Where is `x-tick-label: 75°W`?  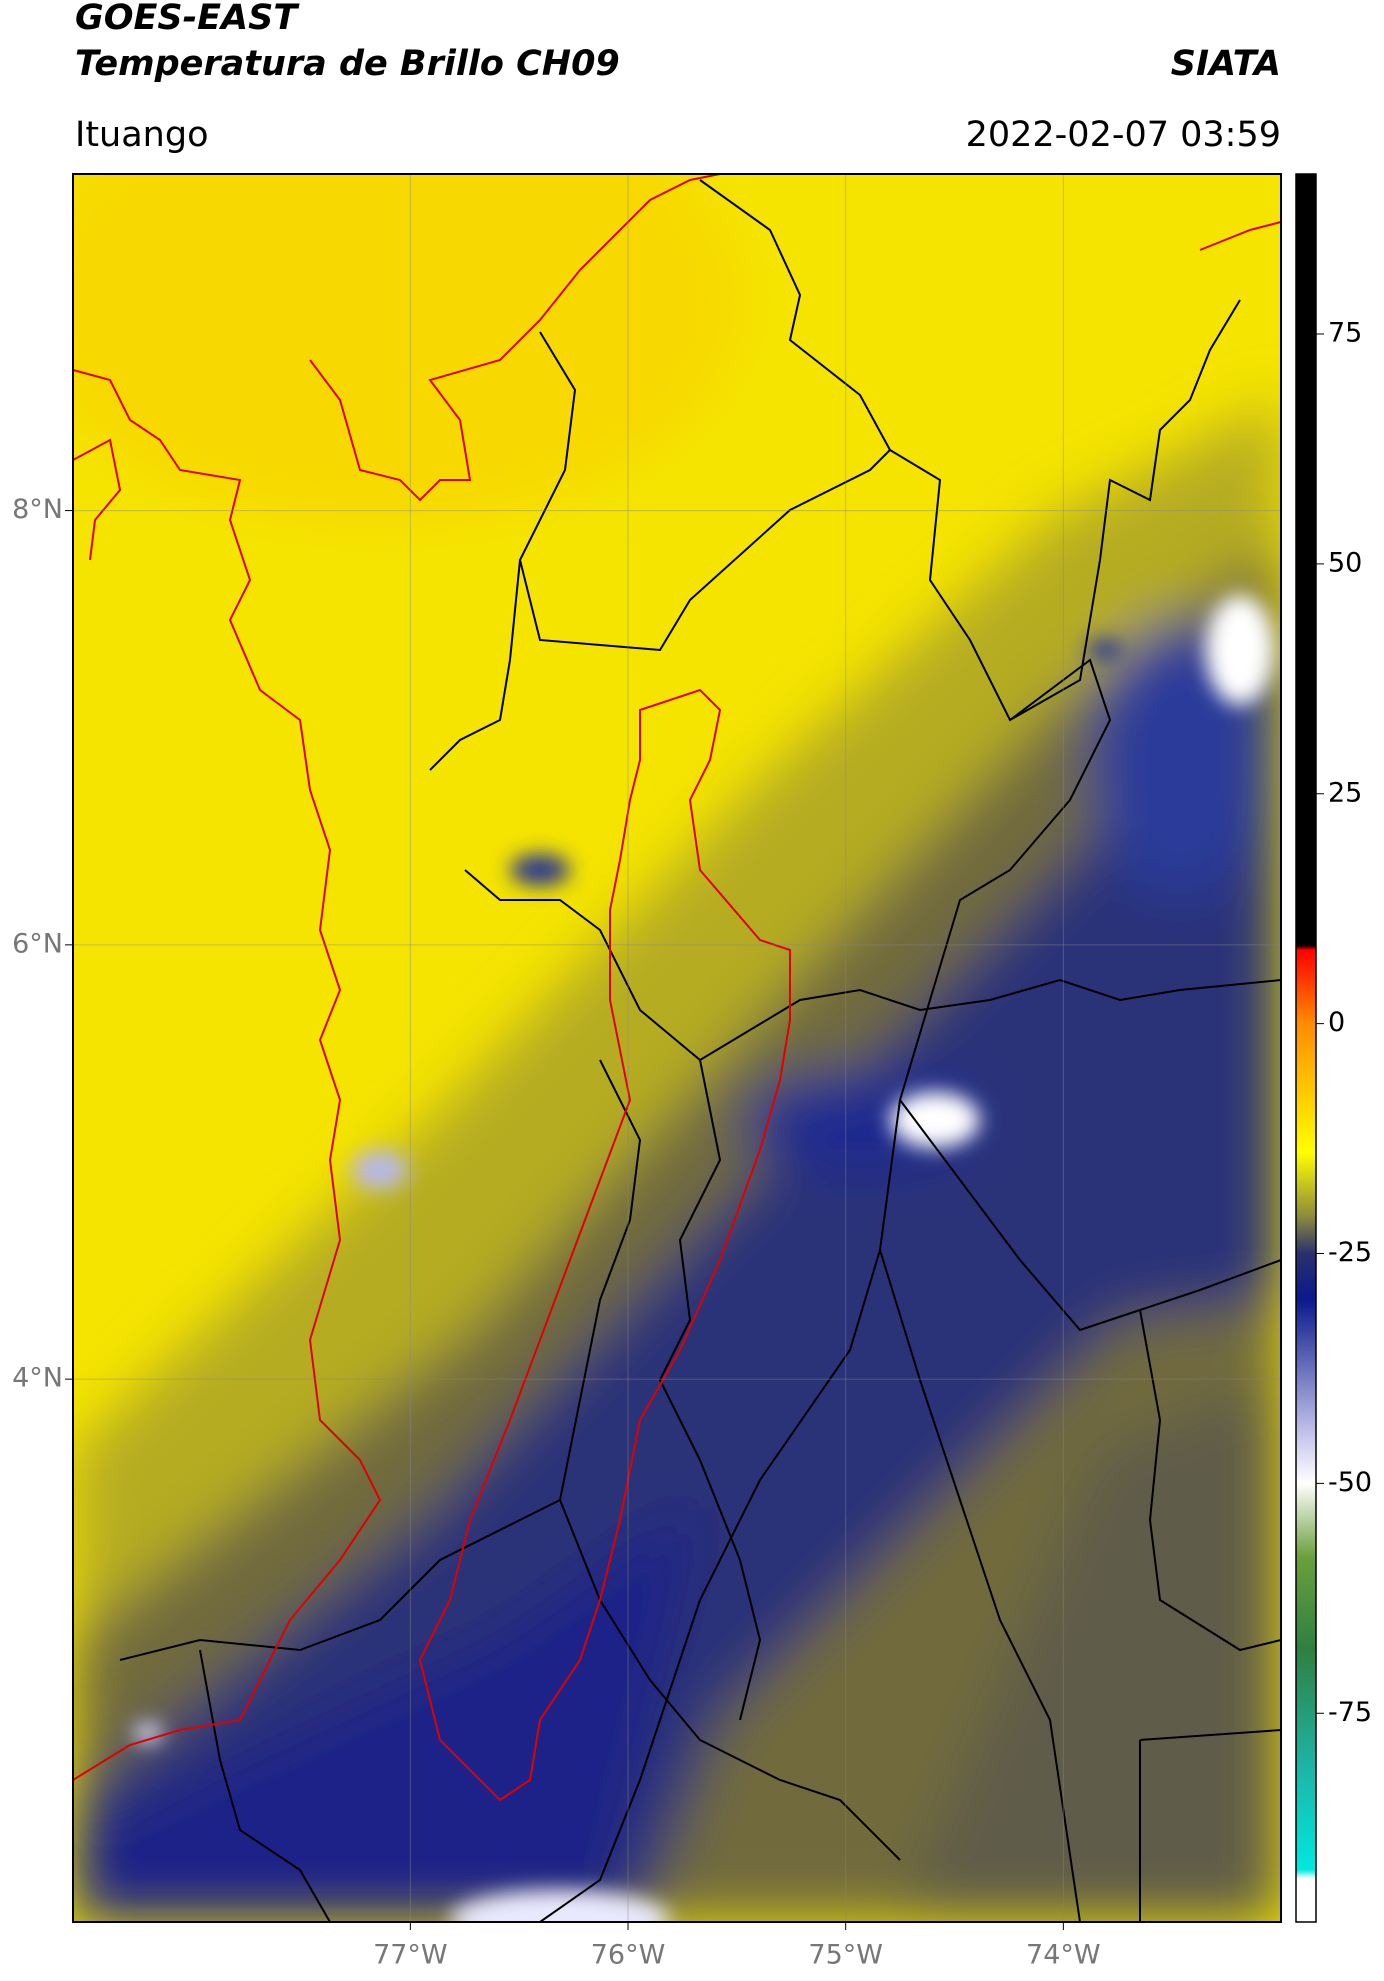
x-tick-label: 75°W is located at coordinates (845, 1955).